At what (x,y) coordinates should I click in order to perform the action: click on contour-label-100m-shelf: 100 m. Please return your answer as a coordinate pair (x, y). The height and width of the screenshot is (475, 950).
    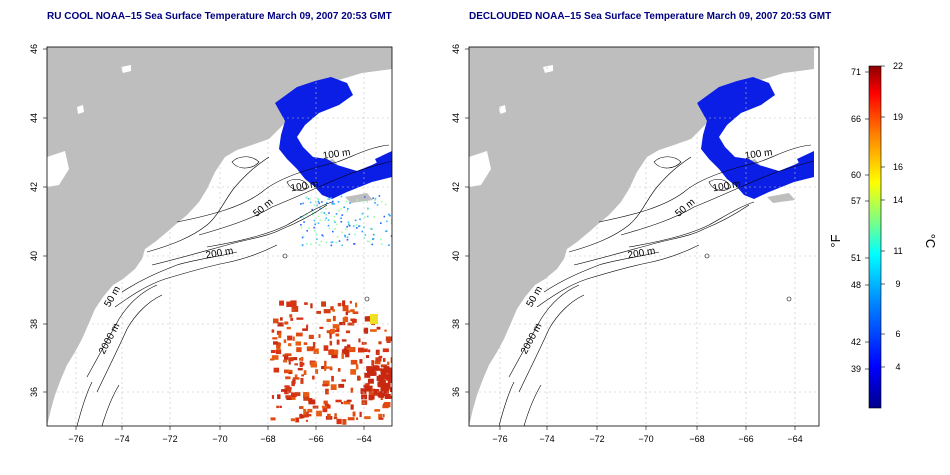
    Looking at the image, I should click on (304, 187).